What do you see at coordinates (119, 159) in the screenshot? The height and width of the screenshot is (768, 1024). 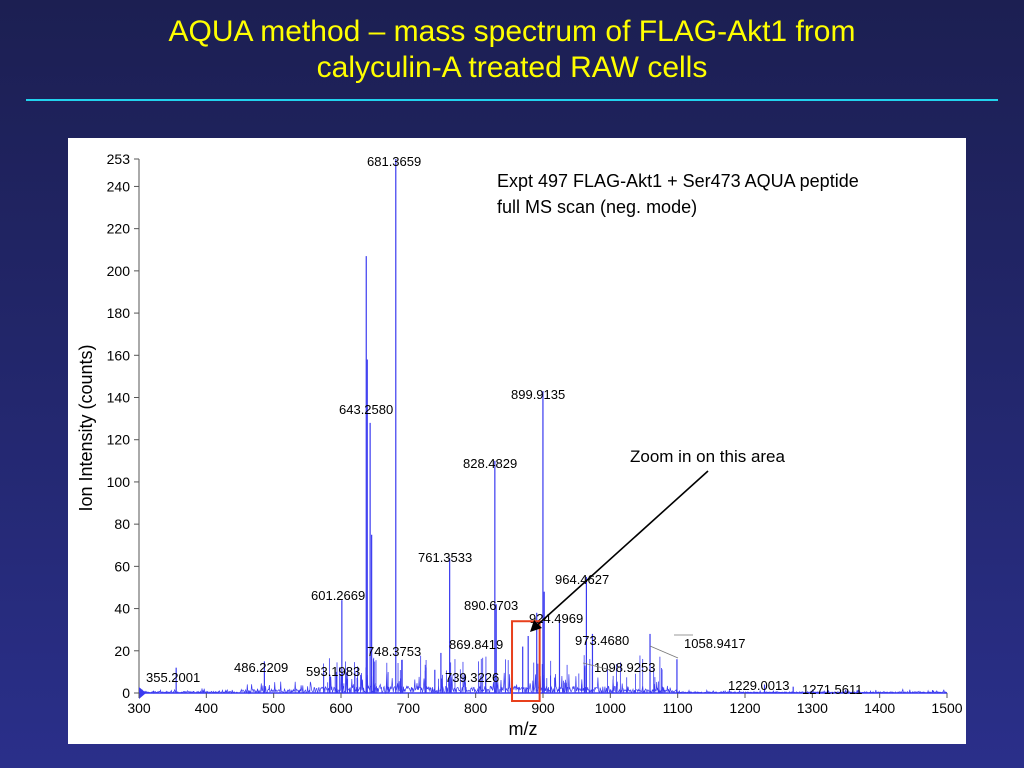 I see `y-tick-label: 253` at bounding box center [119, 159].